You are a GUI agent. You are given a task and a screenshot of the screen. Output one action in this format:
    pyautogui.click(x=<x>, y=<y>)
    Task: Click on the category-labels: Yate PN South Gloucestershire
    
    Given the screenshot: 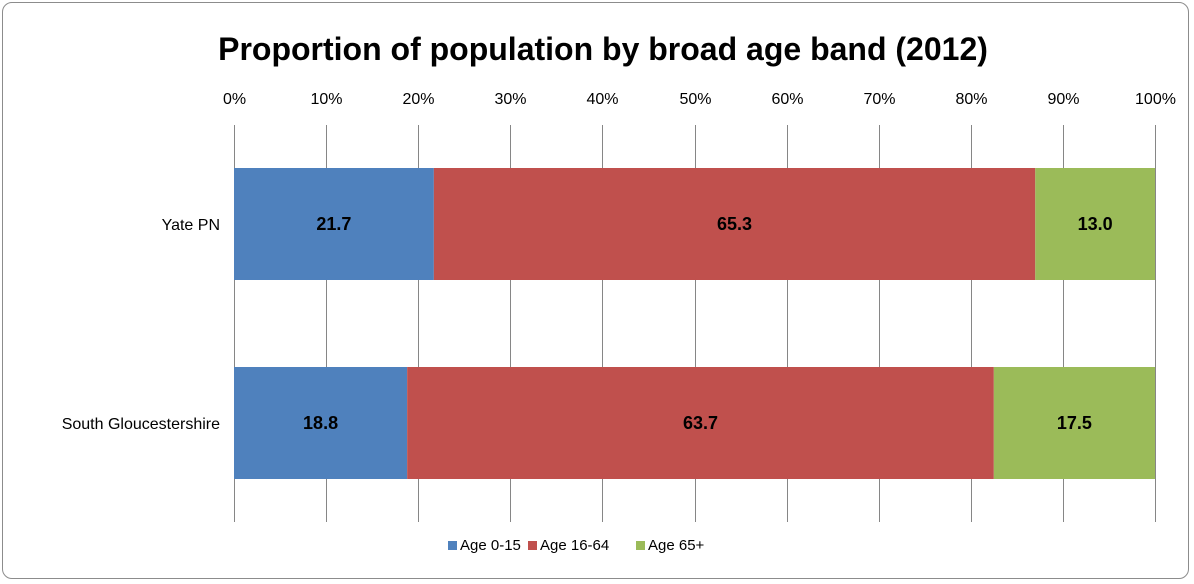 What is the action you would take?
    pyautogui.click(x=141, y=325)
    